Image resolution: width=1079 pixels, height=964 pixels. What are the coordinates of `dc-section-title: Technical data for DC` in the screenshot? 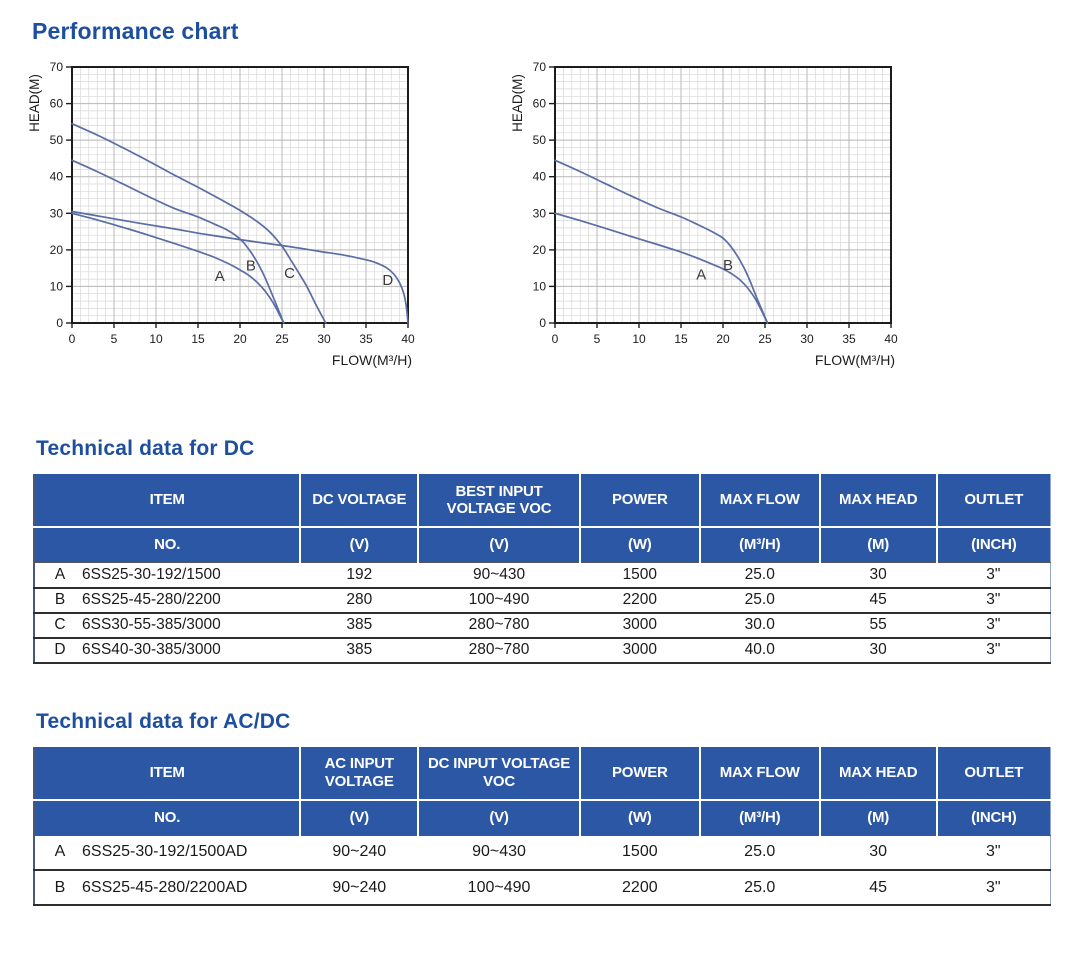 It's located at (145, 448).